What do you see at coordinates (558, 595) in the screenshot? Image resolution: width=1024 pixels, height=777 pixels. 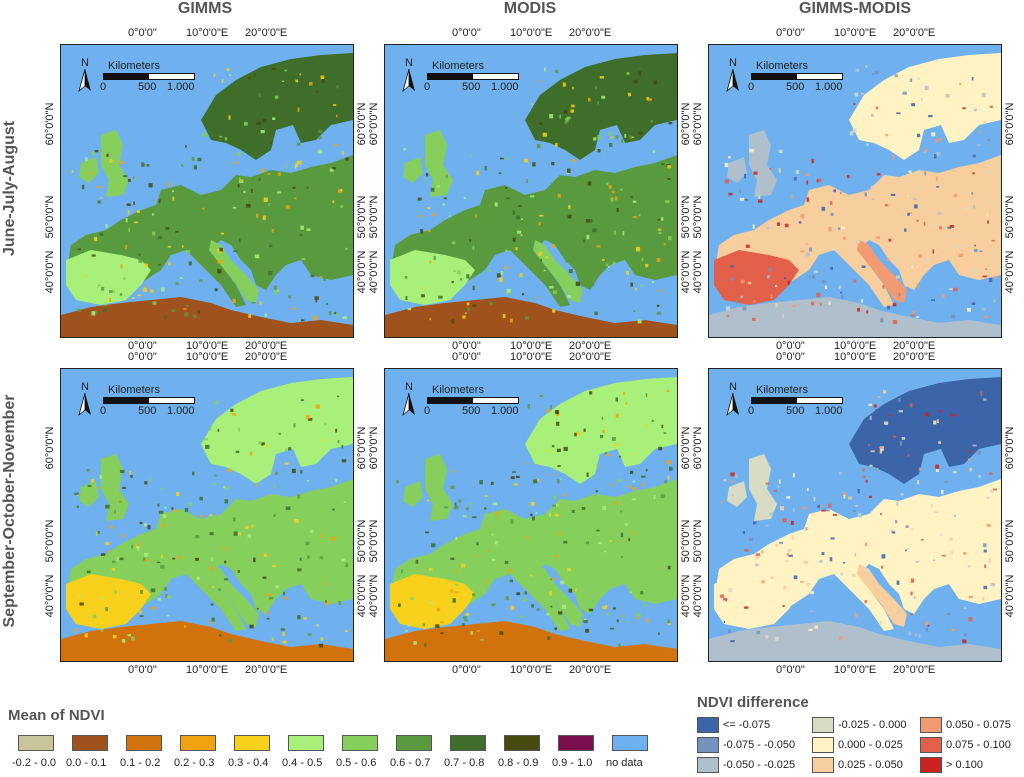 I see `landmass-italy` at bounding box center [558, 595].